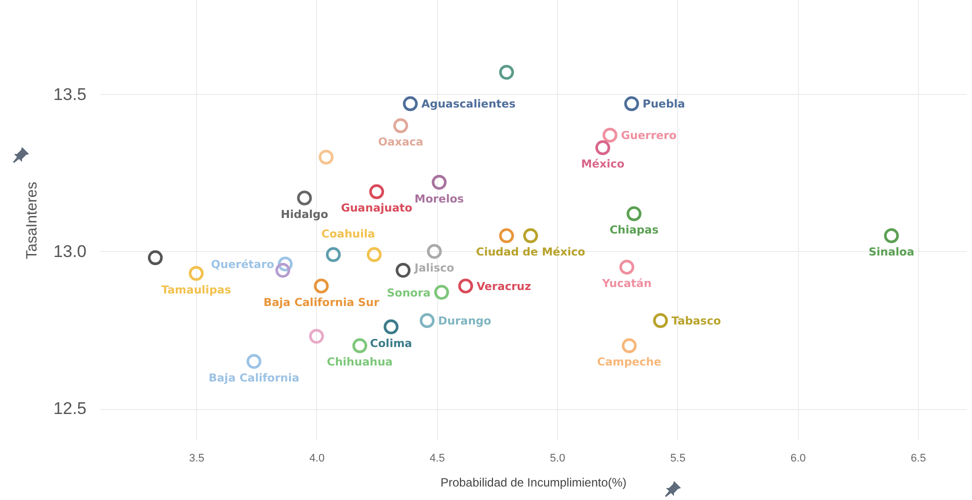  Describe the element at coordinates (359, 362) in the screenshot. I see `series-label: Chihuahua` at that location.